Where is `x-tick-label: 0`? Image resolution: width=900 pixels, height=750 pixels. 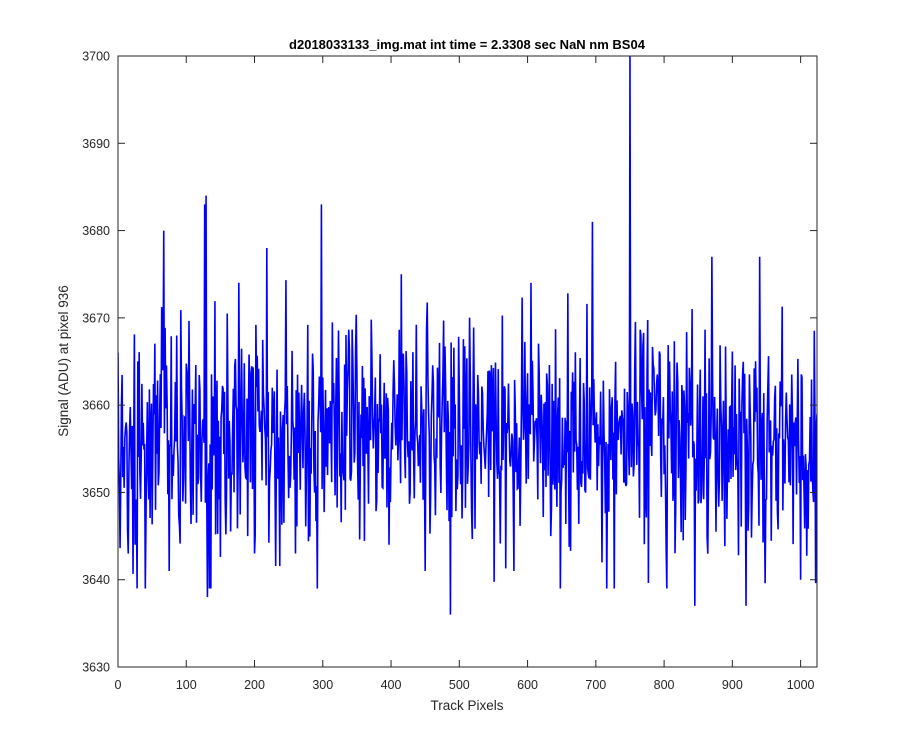 x-tick-label: 0 is located at coordinates (118, 685).